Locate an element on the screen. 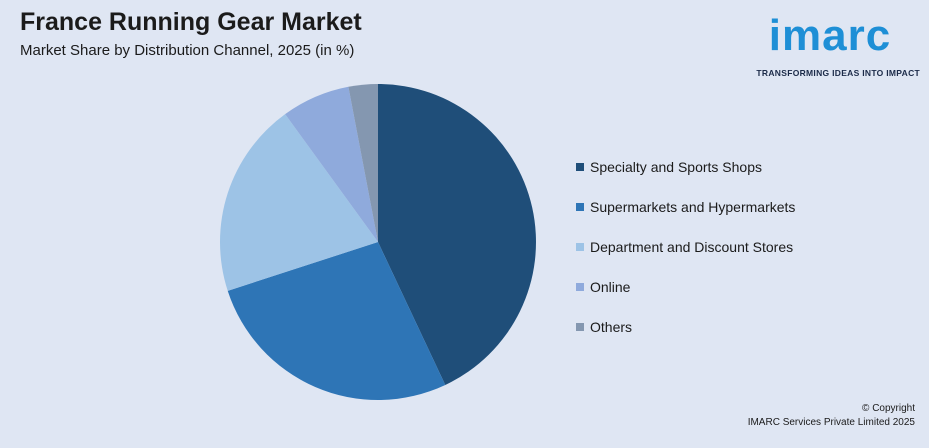  pie-slice-department-and-discount-stores is located at coordinates (299, 202).